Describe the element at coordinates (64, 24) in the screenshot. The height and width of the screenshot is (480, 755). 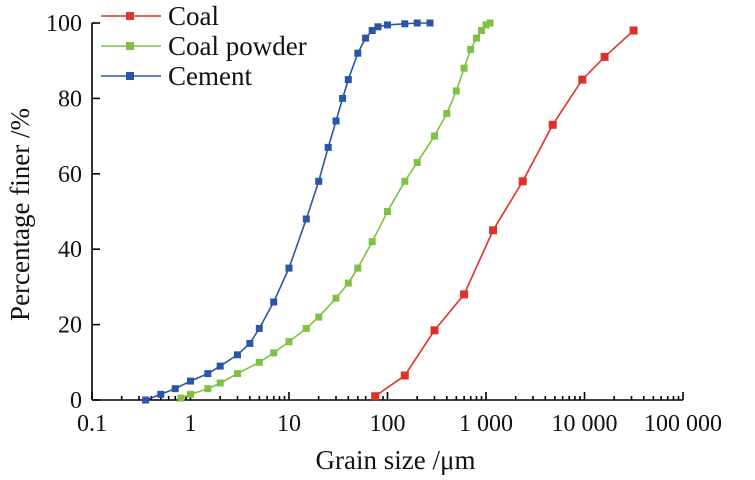
I see `y-tick-label: 100` at that location.